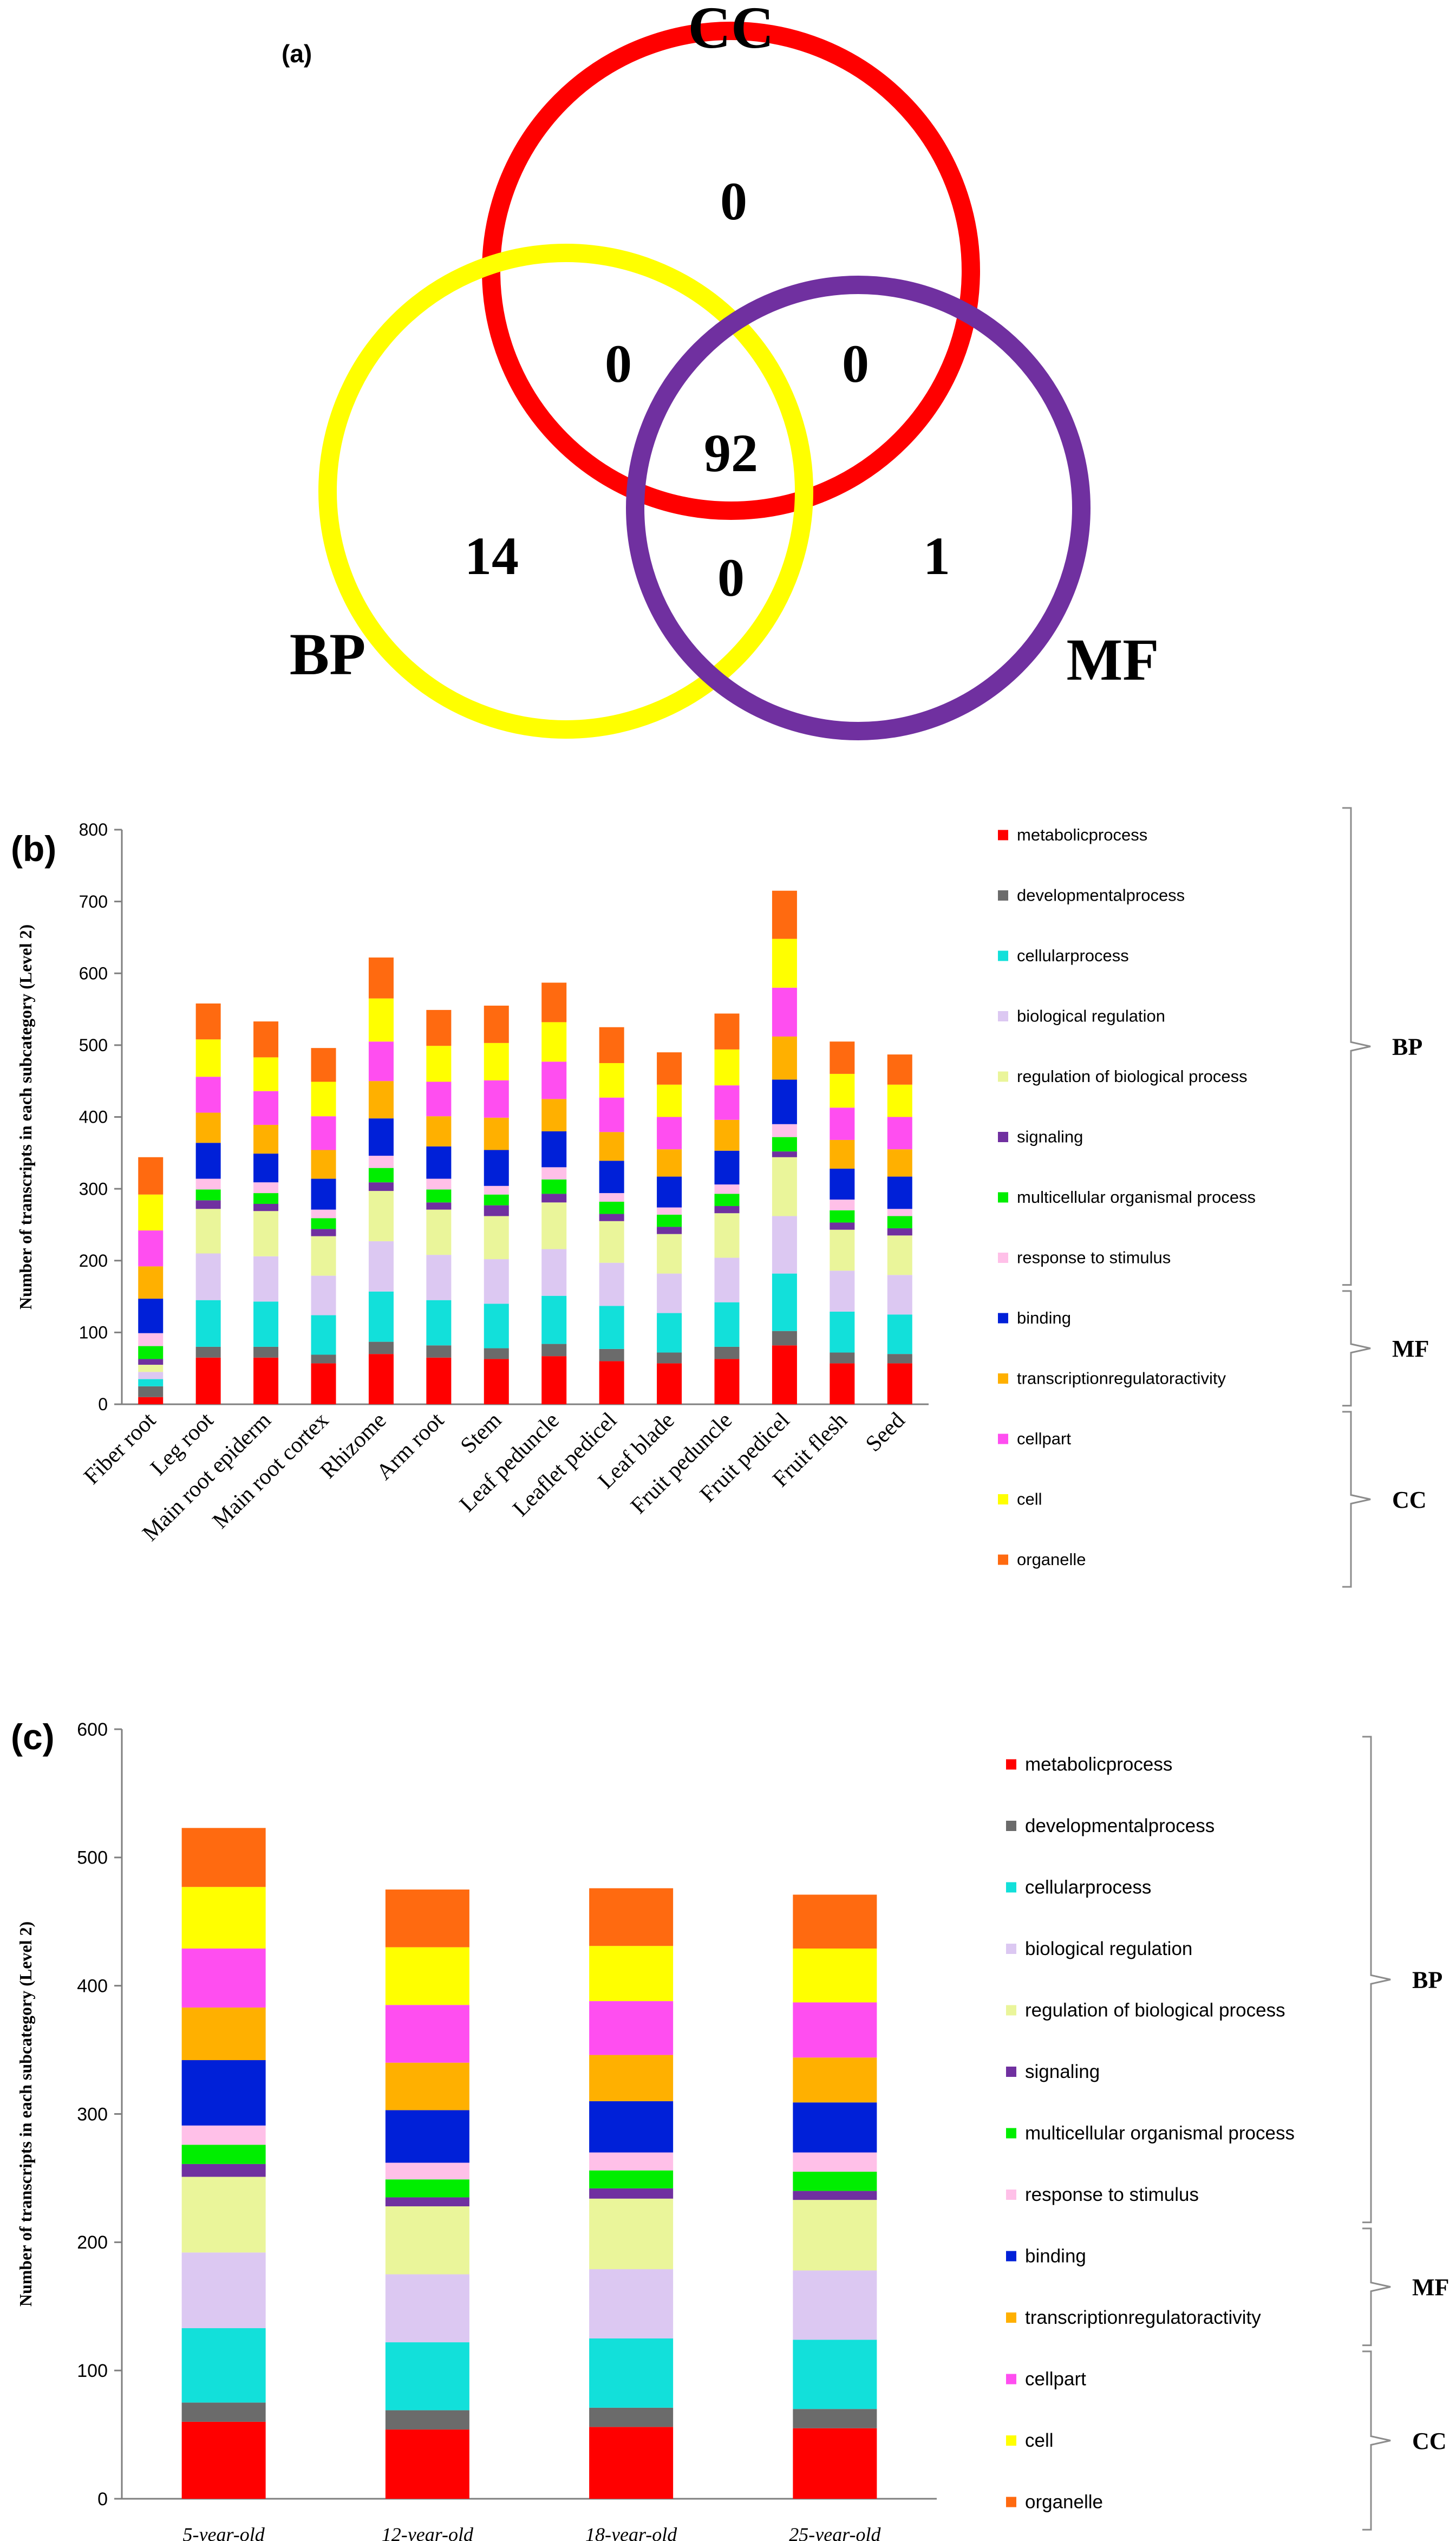  Describe the element at coordinates (93, 1260) in the screenshot. I see `y-tick-label: 200` at that location.